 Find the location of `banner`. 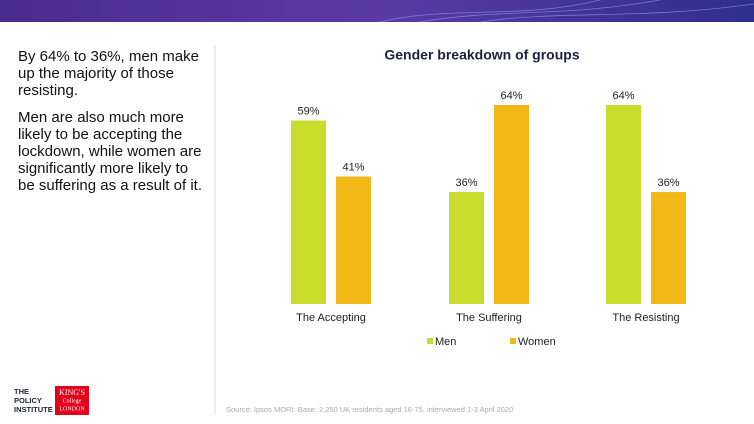

banner is located at coordinates (377, 11).